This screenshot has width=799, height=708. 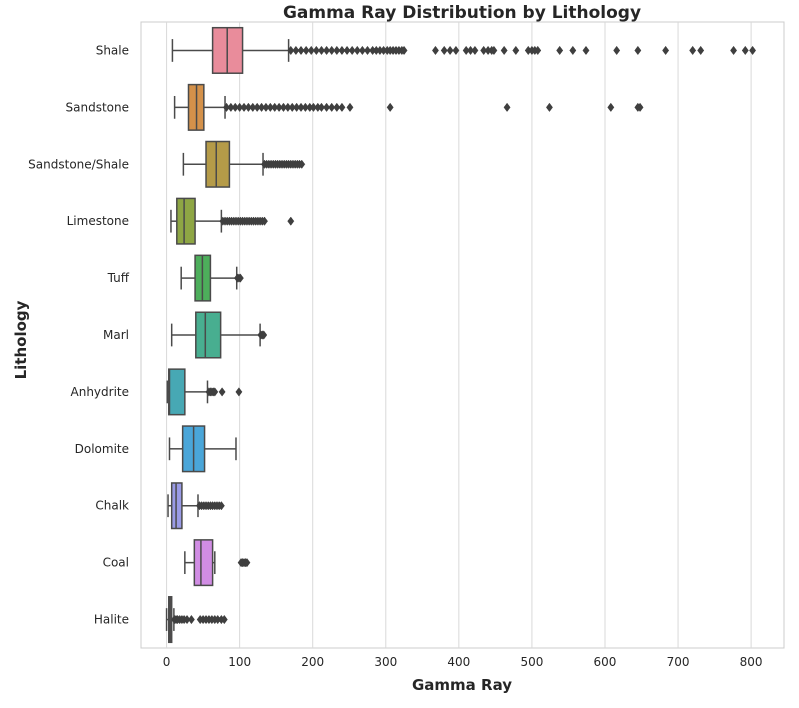 I want to click on y-tick-label: Chalk, so click(x=112, y=506).